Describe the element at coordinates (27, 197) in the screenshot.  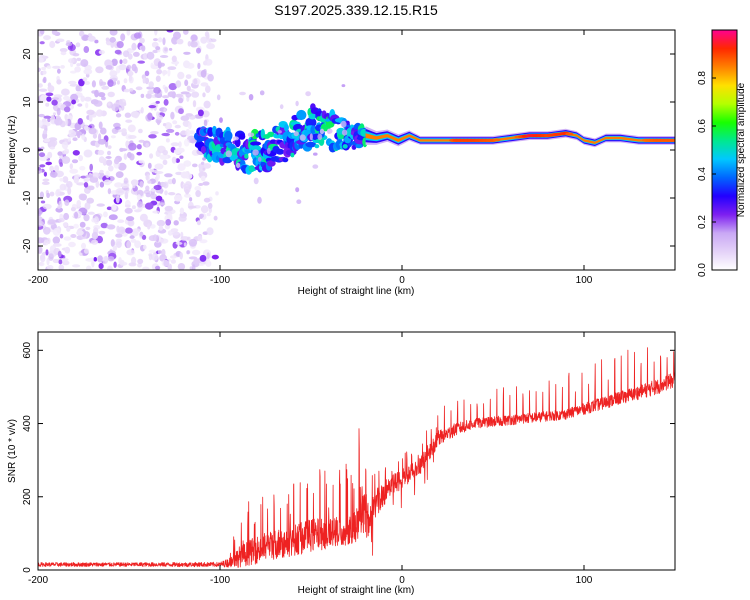
I see `y-tick-label: -10` at that location.